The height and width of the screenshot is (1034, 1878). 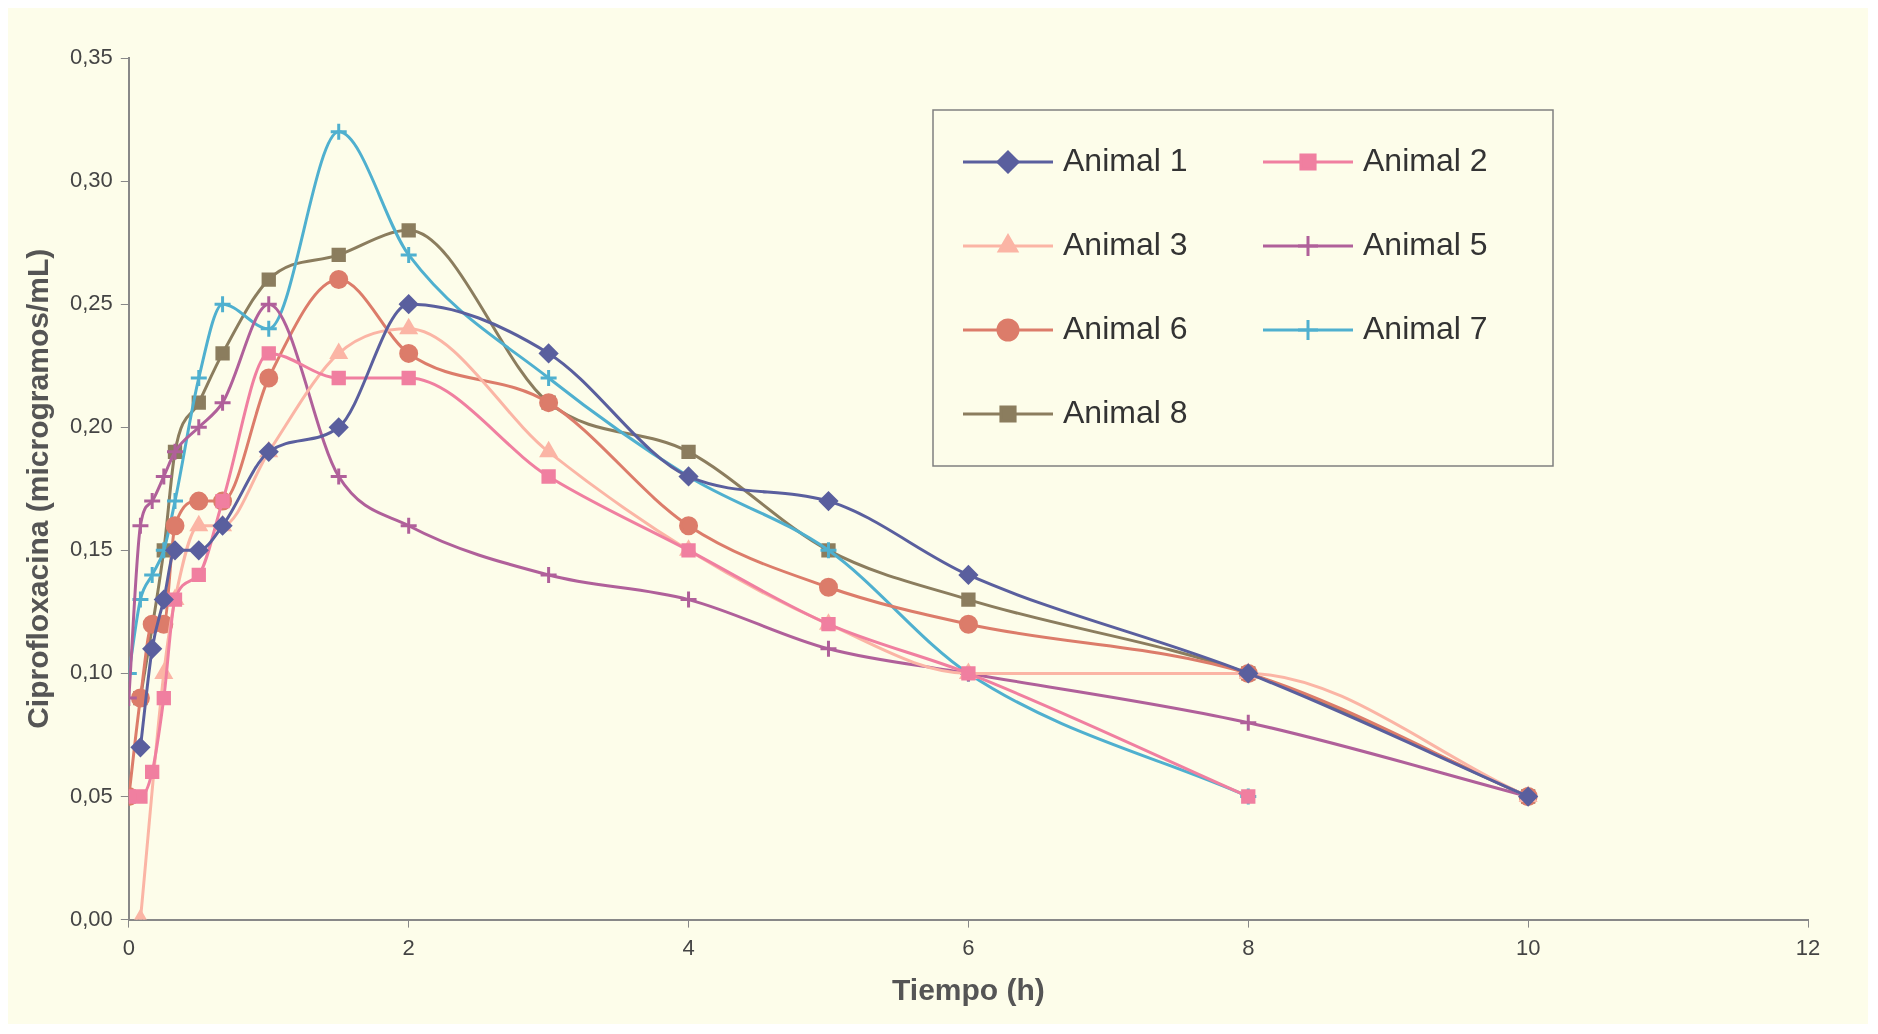 What do you see at coordinates (91, 918) in the screenshot?
I see `y-tick-label: 0,00` at bounding box center [91, 918].